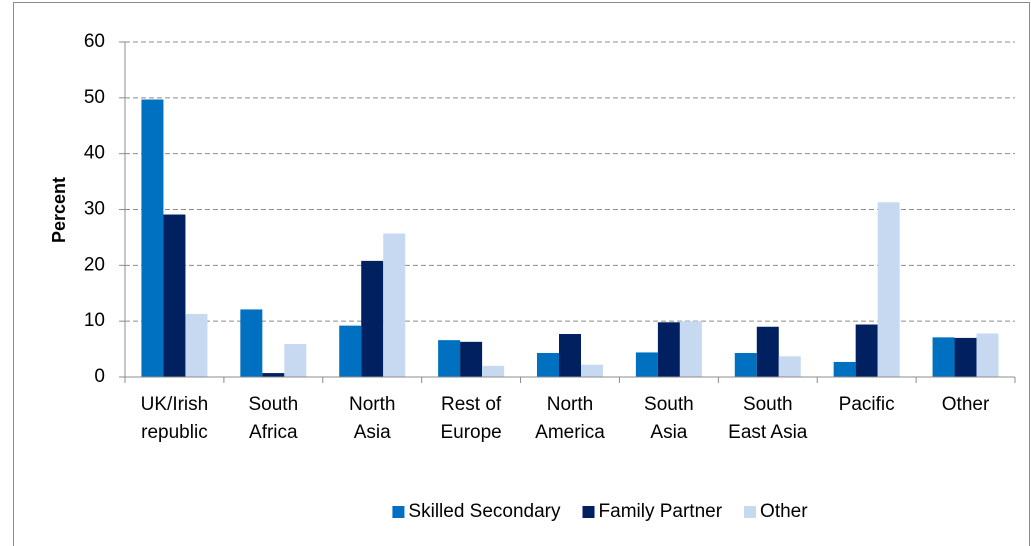 The height and width of the screenshot is (546, 1031). I want to click on legend-label: Family Partner, so click(661, 511).